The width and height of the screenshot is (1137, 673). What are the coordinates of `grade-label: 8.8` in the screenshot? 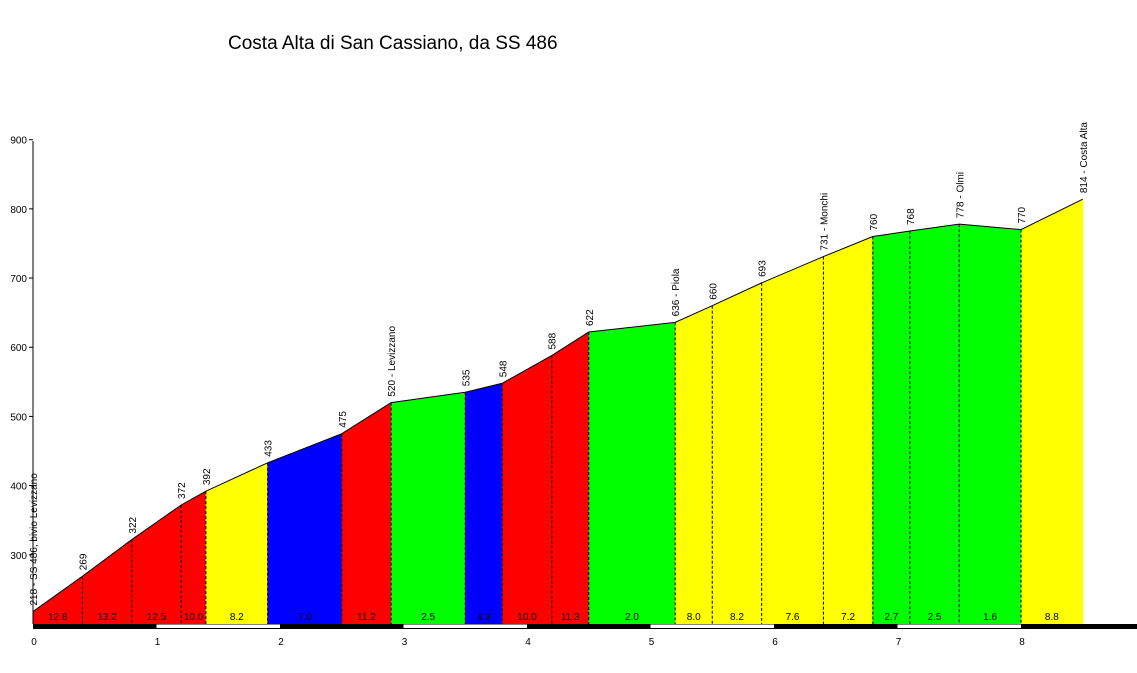 It's located at (1052, 617).